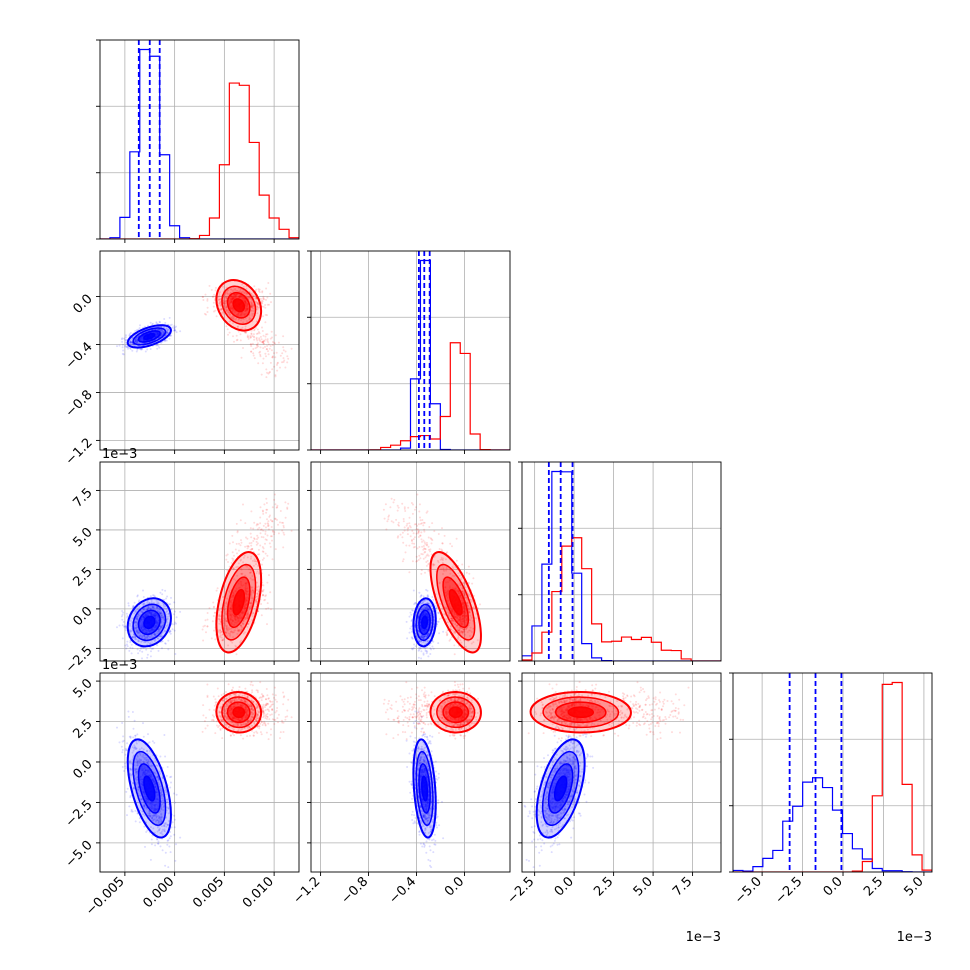 The height and width of the screenshot is (970, 970). I want to click on grid-lines, so click(199, 561).